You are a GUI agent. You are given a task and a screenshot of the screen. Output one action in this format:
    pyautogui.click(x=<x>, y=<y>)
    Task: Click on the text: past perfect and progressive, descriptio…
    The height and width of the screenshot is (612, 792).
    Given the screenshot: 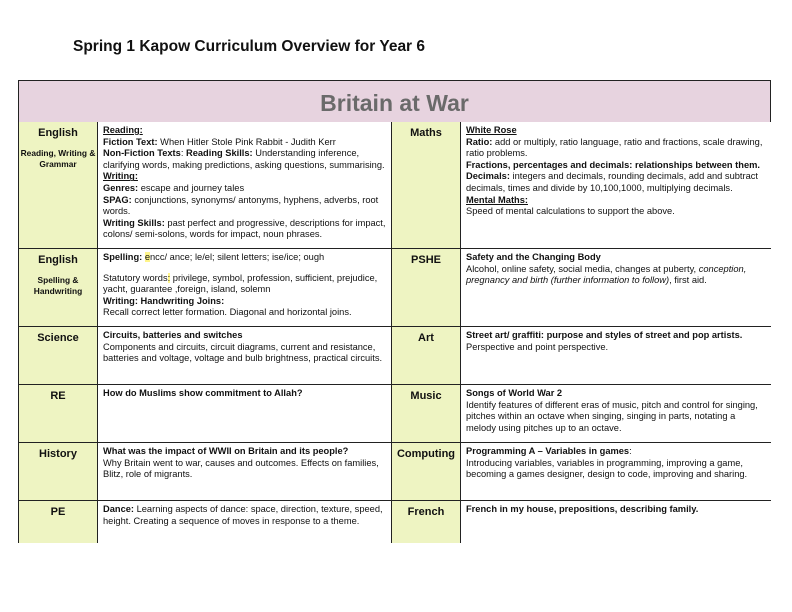 What is the action you would take?
    pyautogui.click(x=244, y=228)
    